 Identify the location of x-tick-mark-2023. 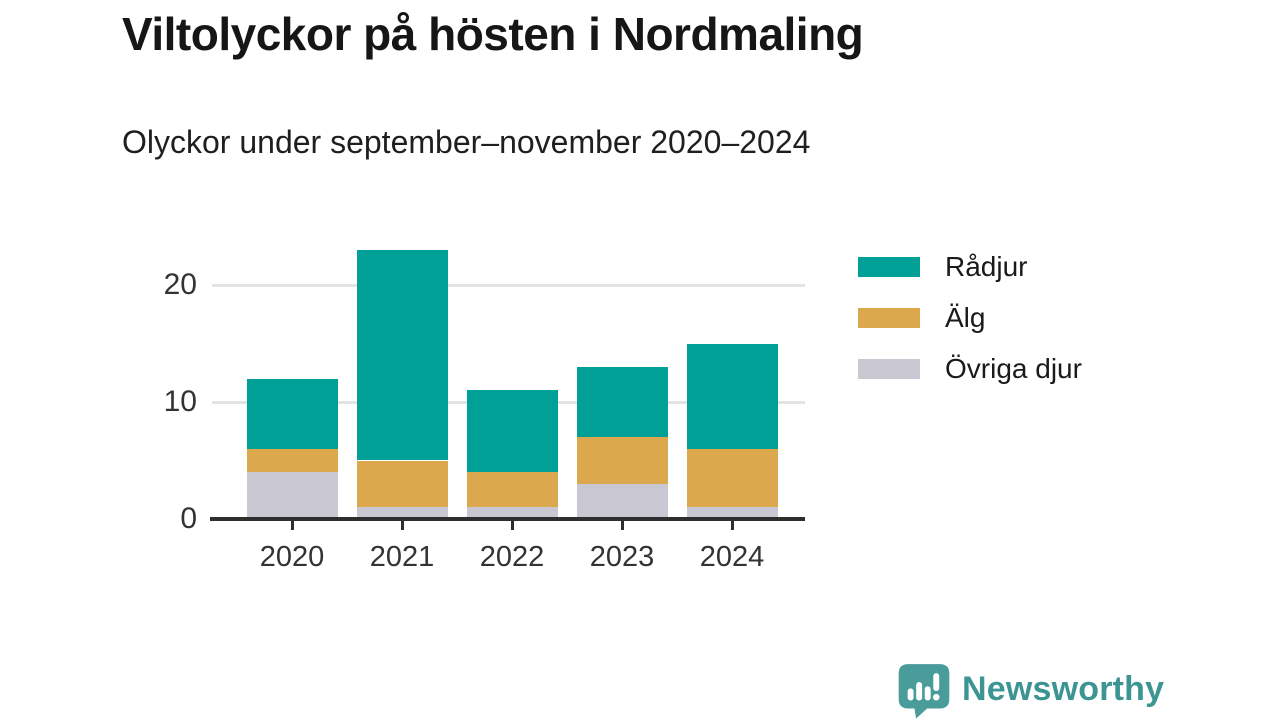
(622, 525).